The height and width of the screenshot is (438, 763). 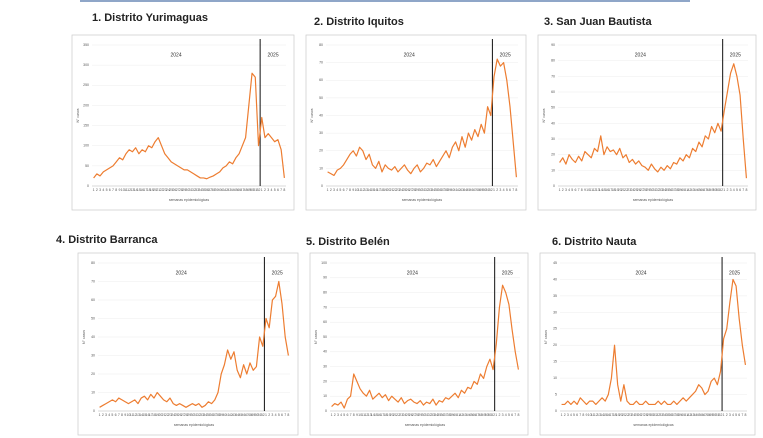 What do you see at coordinates (556, 394) in the screenshot?
I see `y-tick-label: 5` at bounding box center [556, 394].